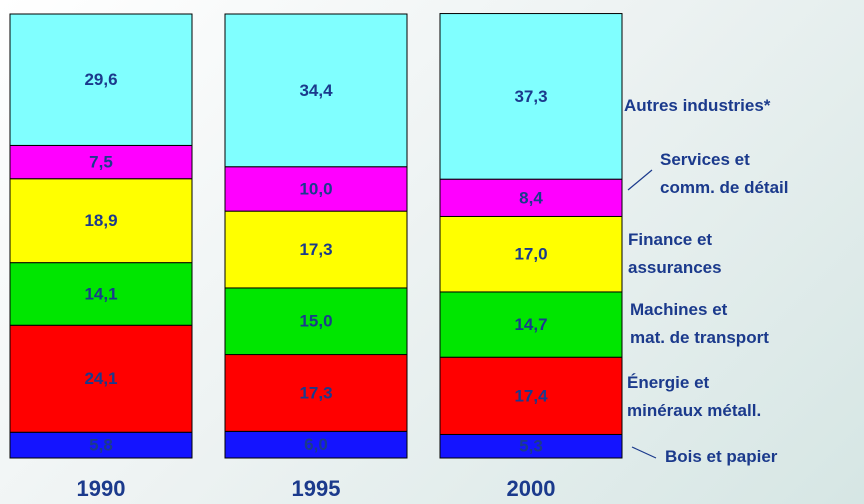 Image resolution: width=864 pixels, height=504 pixels. I want to click on value-label: 17,0, so click(530, 254).